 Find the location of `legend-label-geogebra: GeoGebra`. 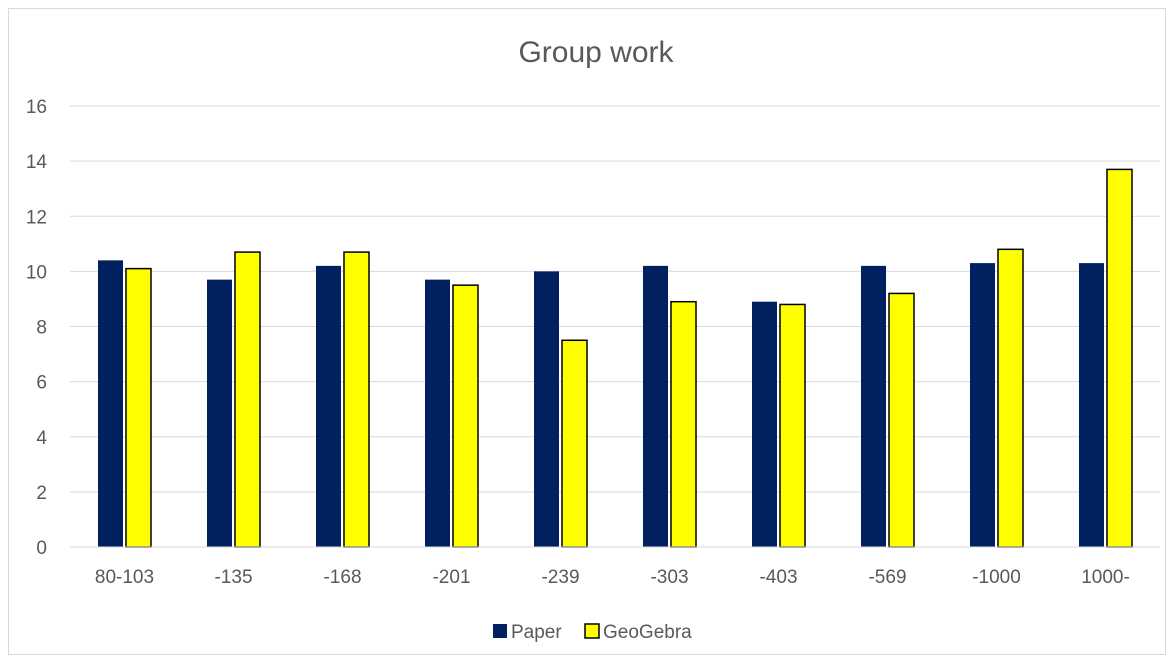

legend-label-geogebra: GeoGebra is located at coordinates (647, 632).